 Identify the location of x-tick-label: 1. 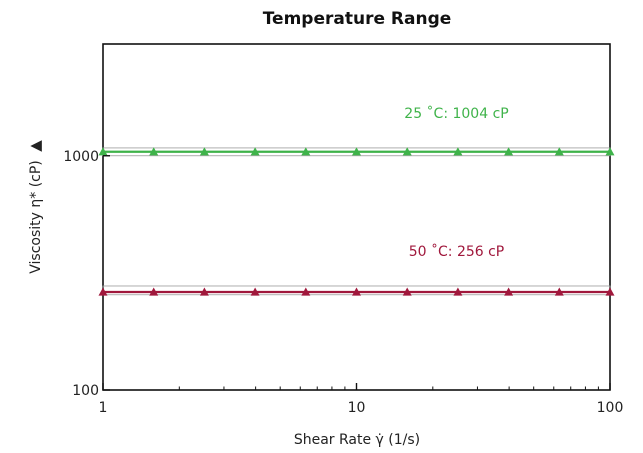
(103, 408).